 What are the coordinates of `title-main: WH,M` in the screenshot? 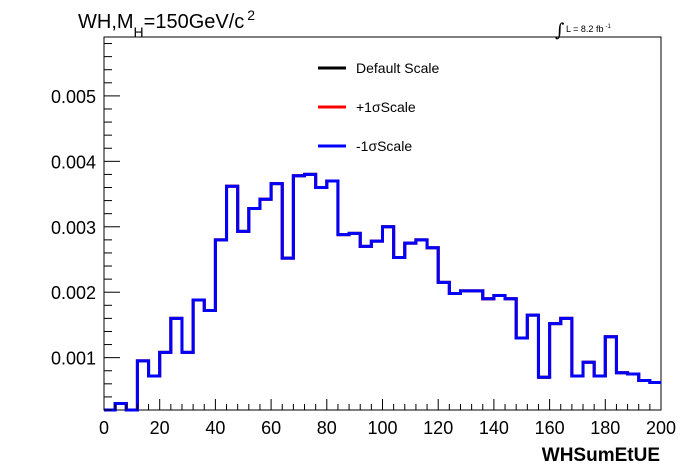 It's located at (106, 22).